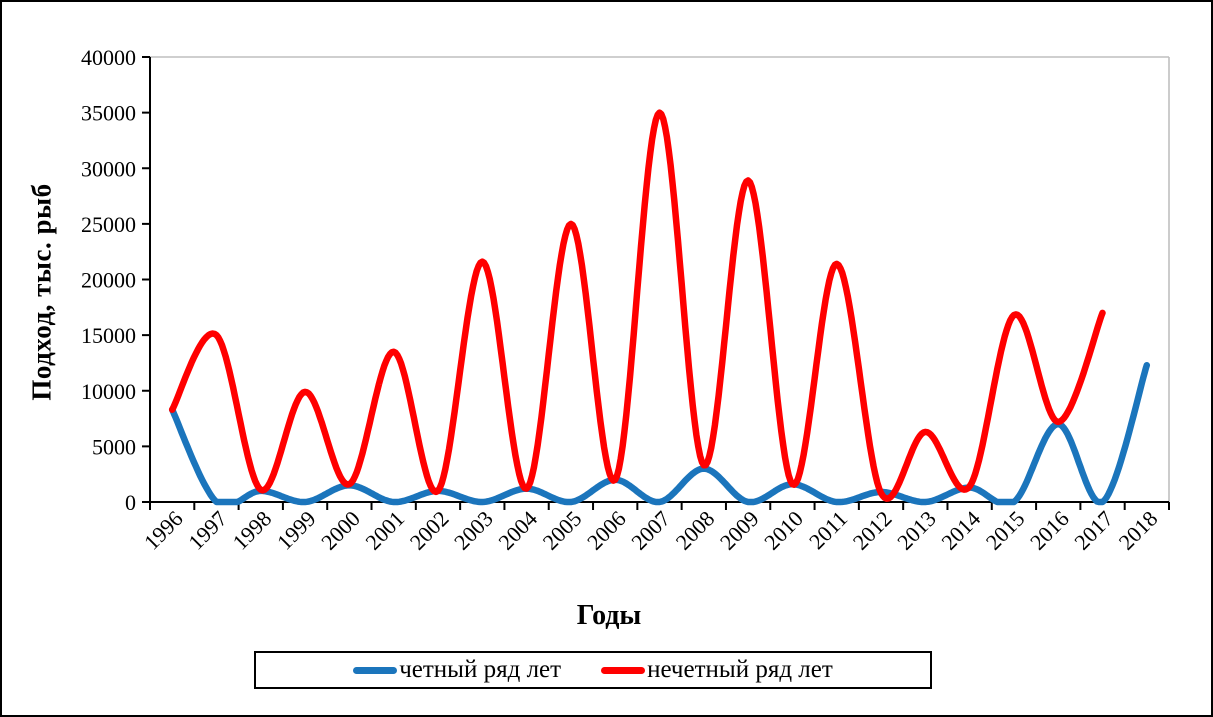 Image resolution: width=1213 pixels, height=717 pixels. I want to click on x-axis-tick-label: 2013, so click(916, 530).